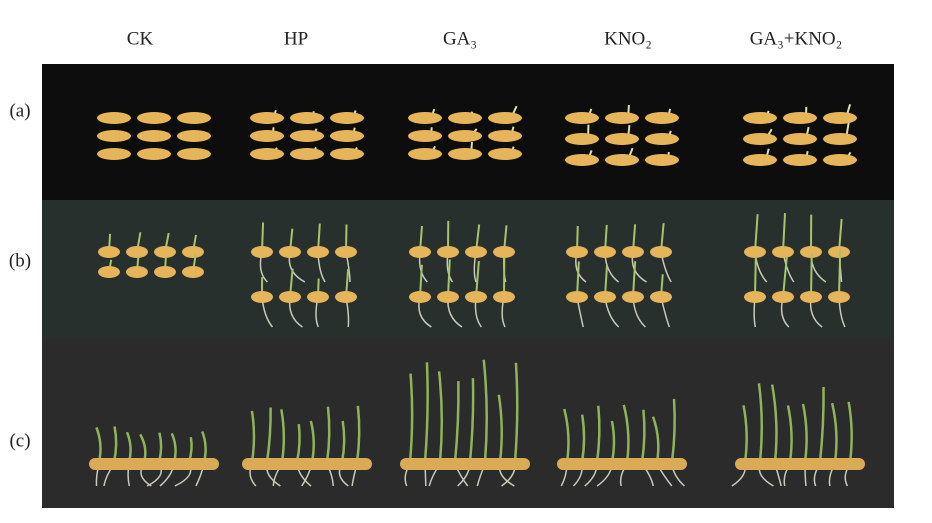 This screenshot has height=523, width=932. I want to click on column-label: KNO₂, so click(628, 38).